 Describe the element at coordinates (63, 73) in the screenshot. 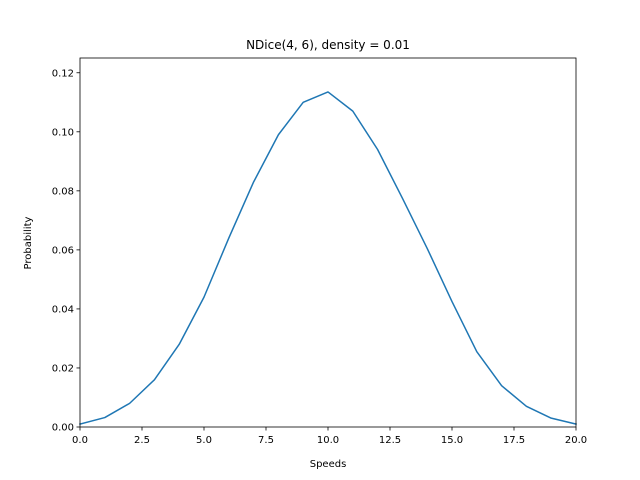

I see `y-tick-label-6: 0.12` at that location.